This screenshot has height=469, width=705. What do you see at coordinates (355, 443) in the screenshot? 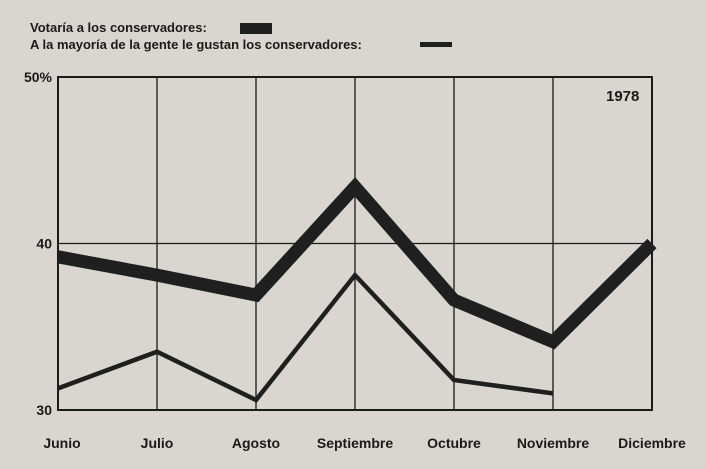
I see `x-tick-label: Septiembre` at bounding box center [355, 443].